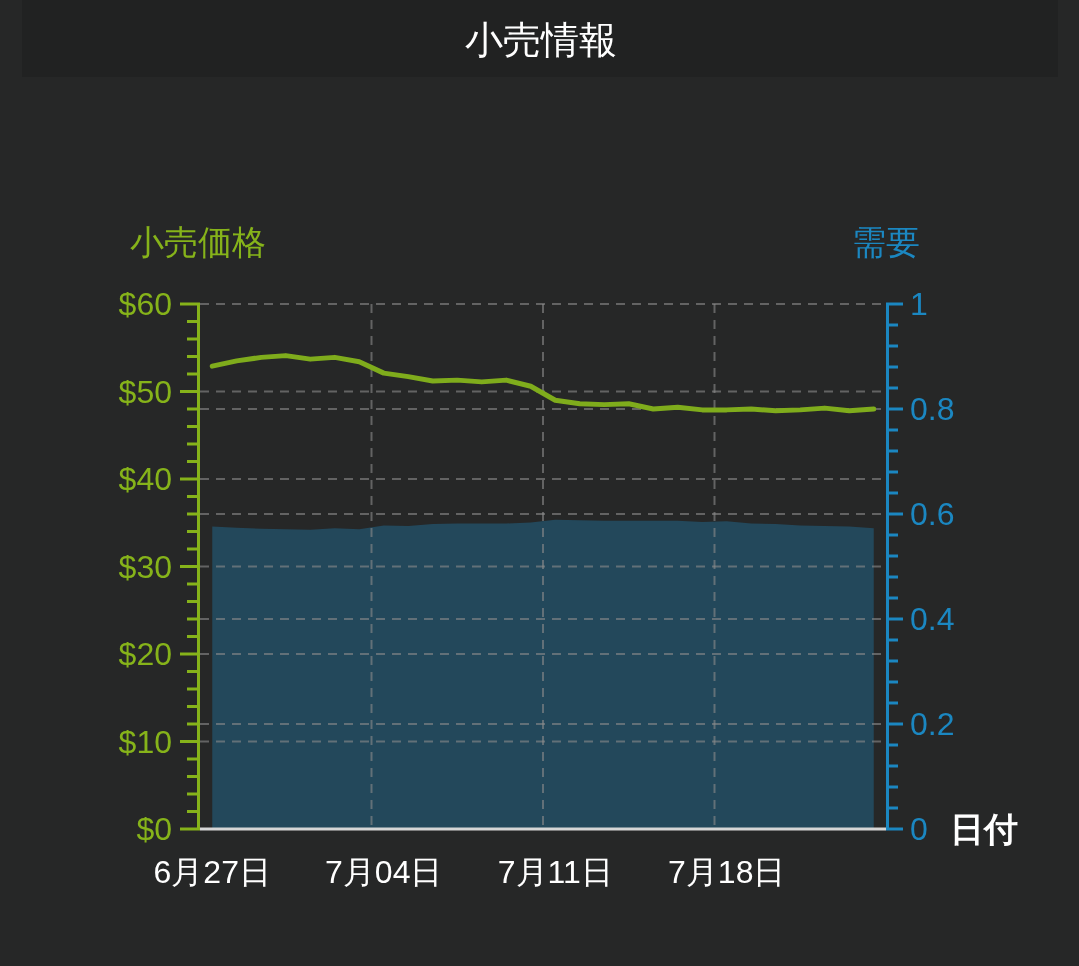 This screenshot has height=966, width=1079. Describe the element at coordinates (198, 242) in the screenshot. I see `ylabel: 小売価格` at that location.